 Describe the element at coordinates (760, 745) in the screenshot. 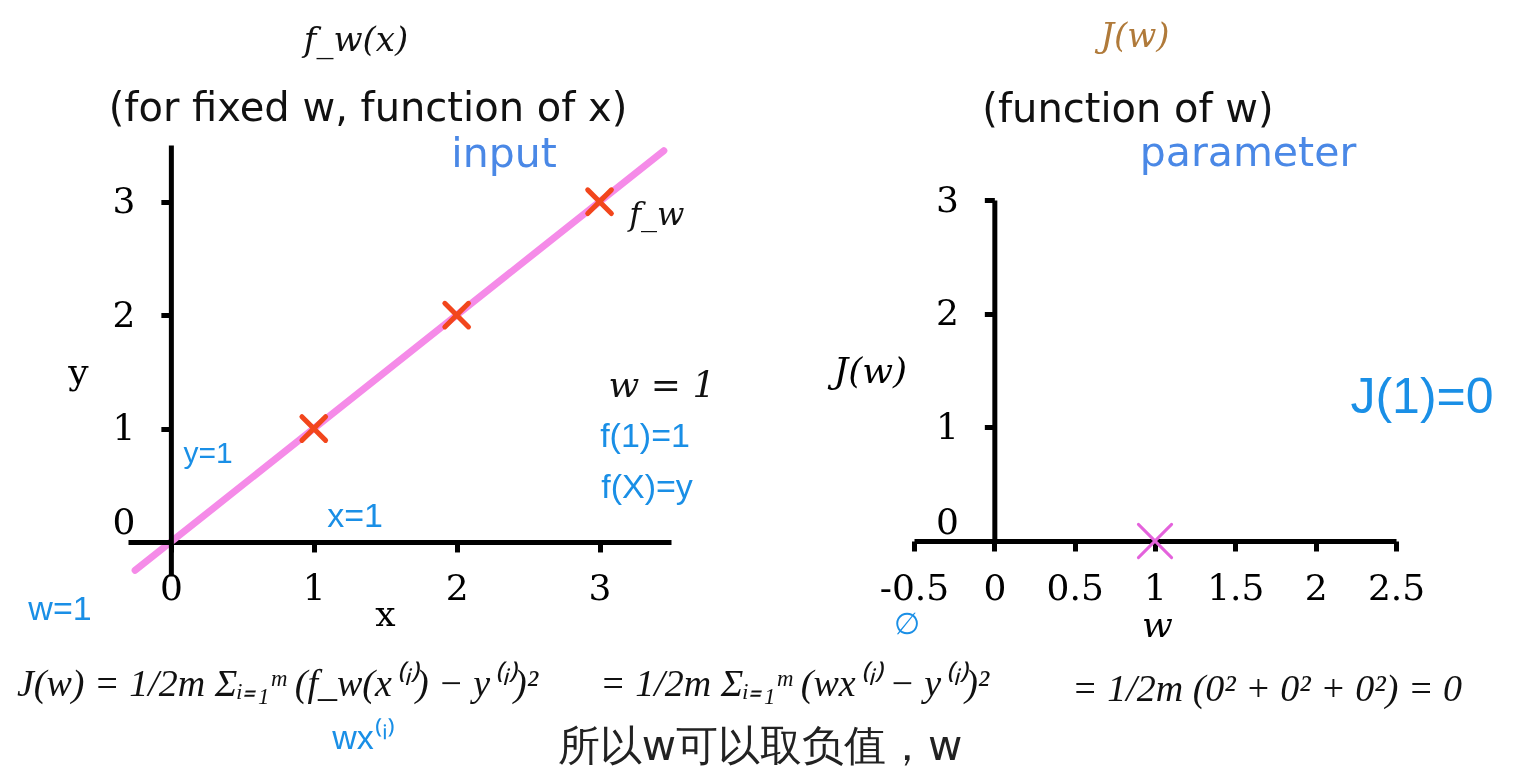

I see `text: 所以w可以取负值，w` at that location.